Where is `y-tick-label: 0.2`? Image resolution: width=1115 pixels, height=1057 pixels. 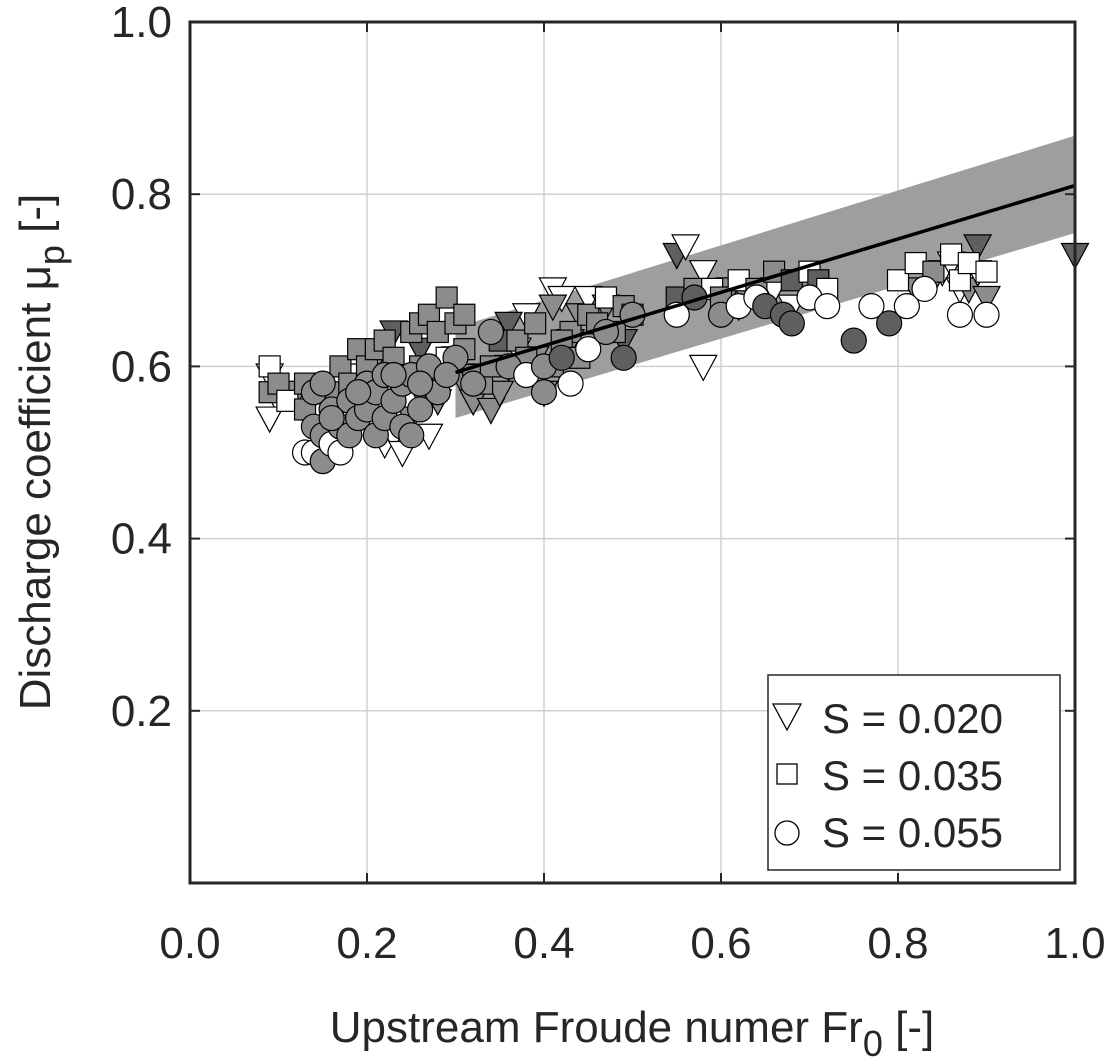
y-tick-label: 0.2 is located at coordinates (141, 711).